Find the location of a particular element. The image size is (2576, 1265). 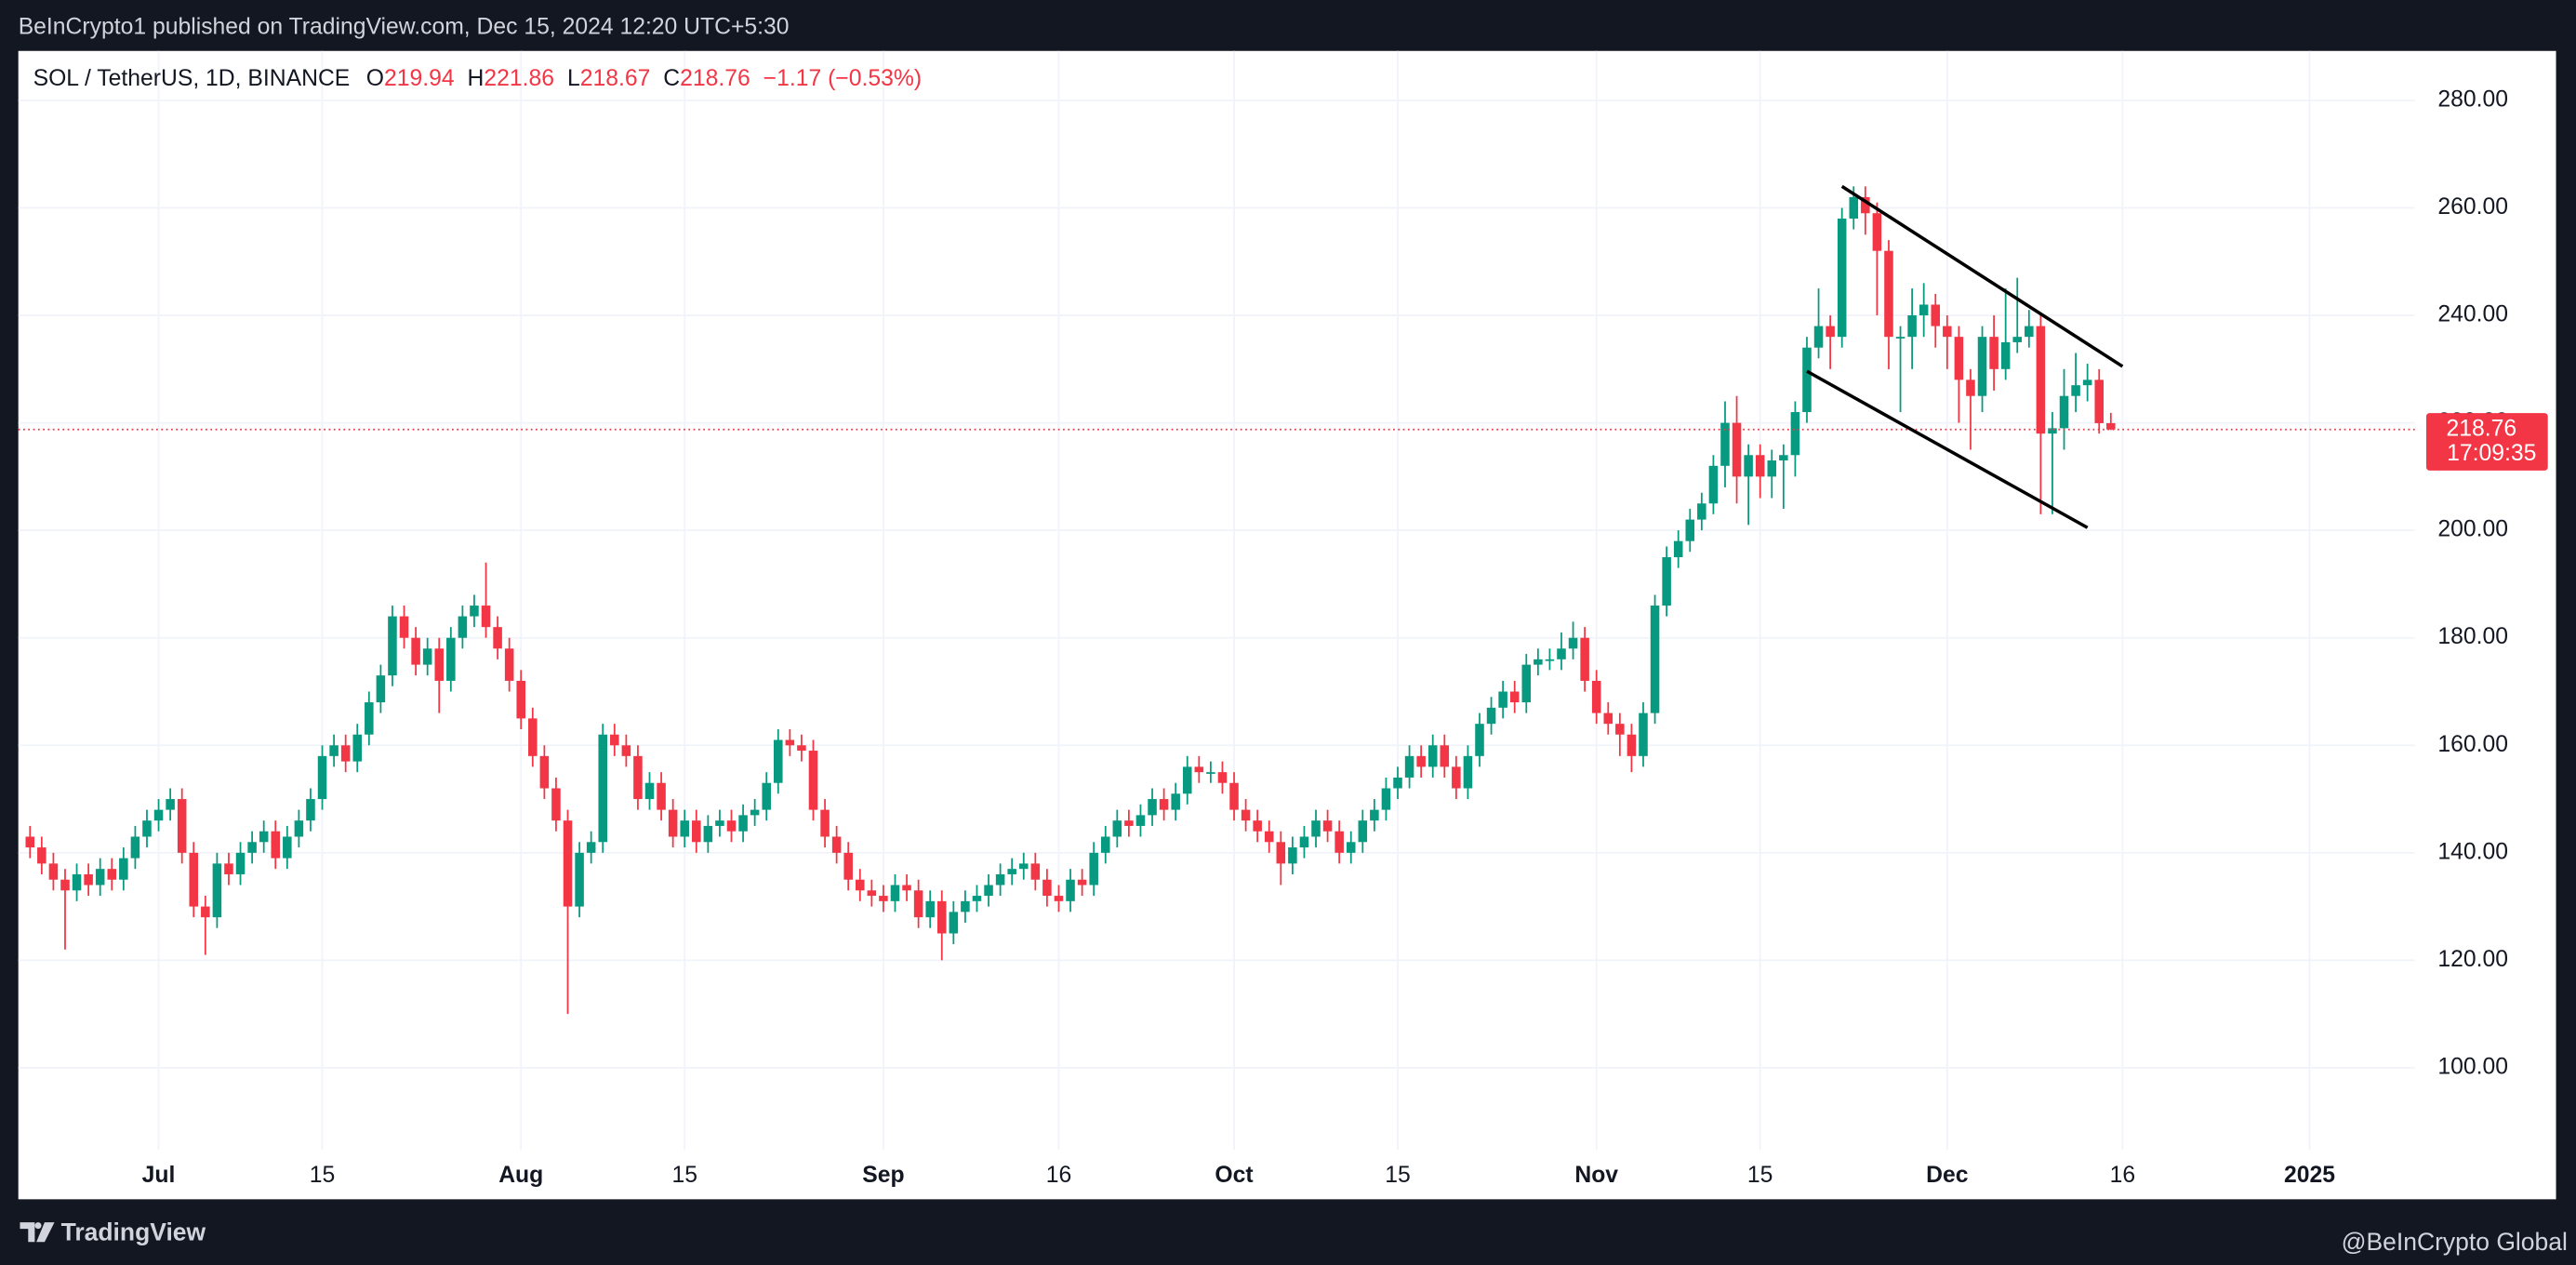

y-tick-label: 240.00 is located at coordinates (2472, 314).